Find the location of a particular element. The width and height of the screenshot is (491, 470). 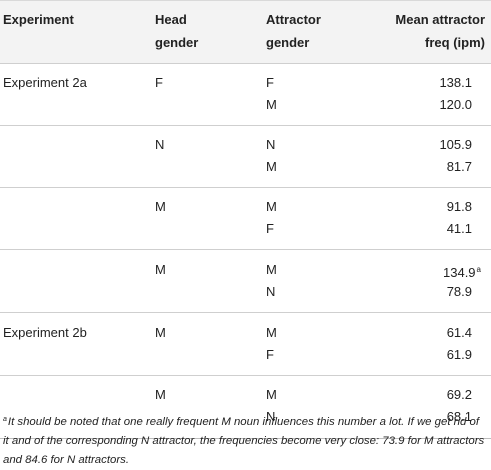

table-group: M M 91.8 F 41.1 is located at coordinates (245, 219).